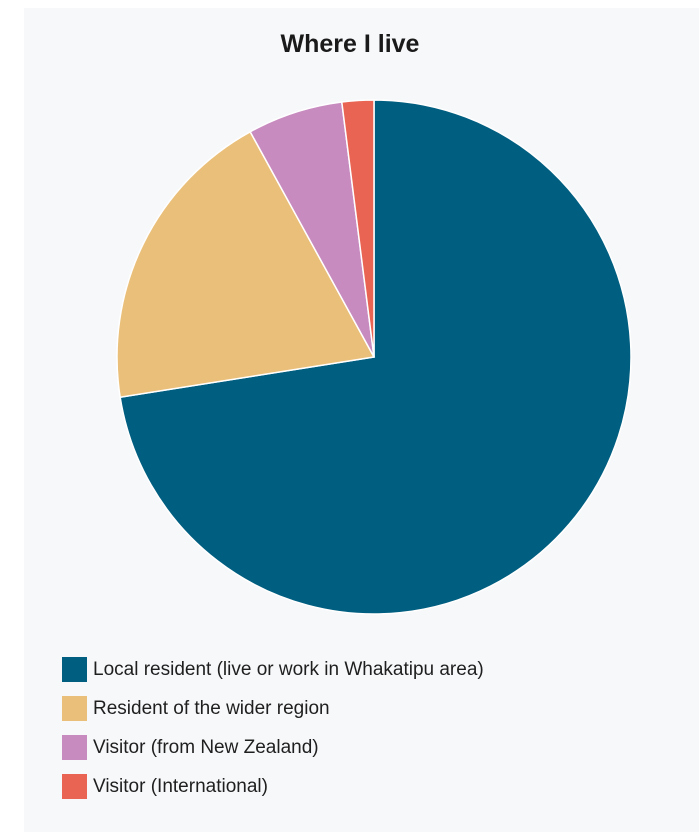 This screenshot has width=699, height=832. Describe the element at coordinates (180, 786) in the screenshot. I see `legend-label: Visitor (International)` at that location.